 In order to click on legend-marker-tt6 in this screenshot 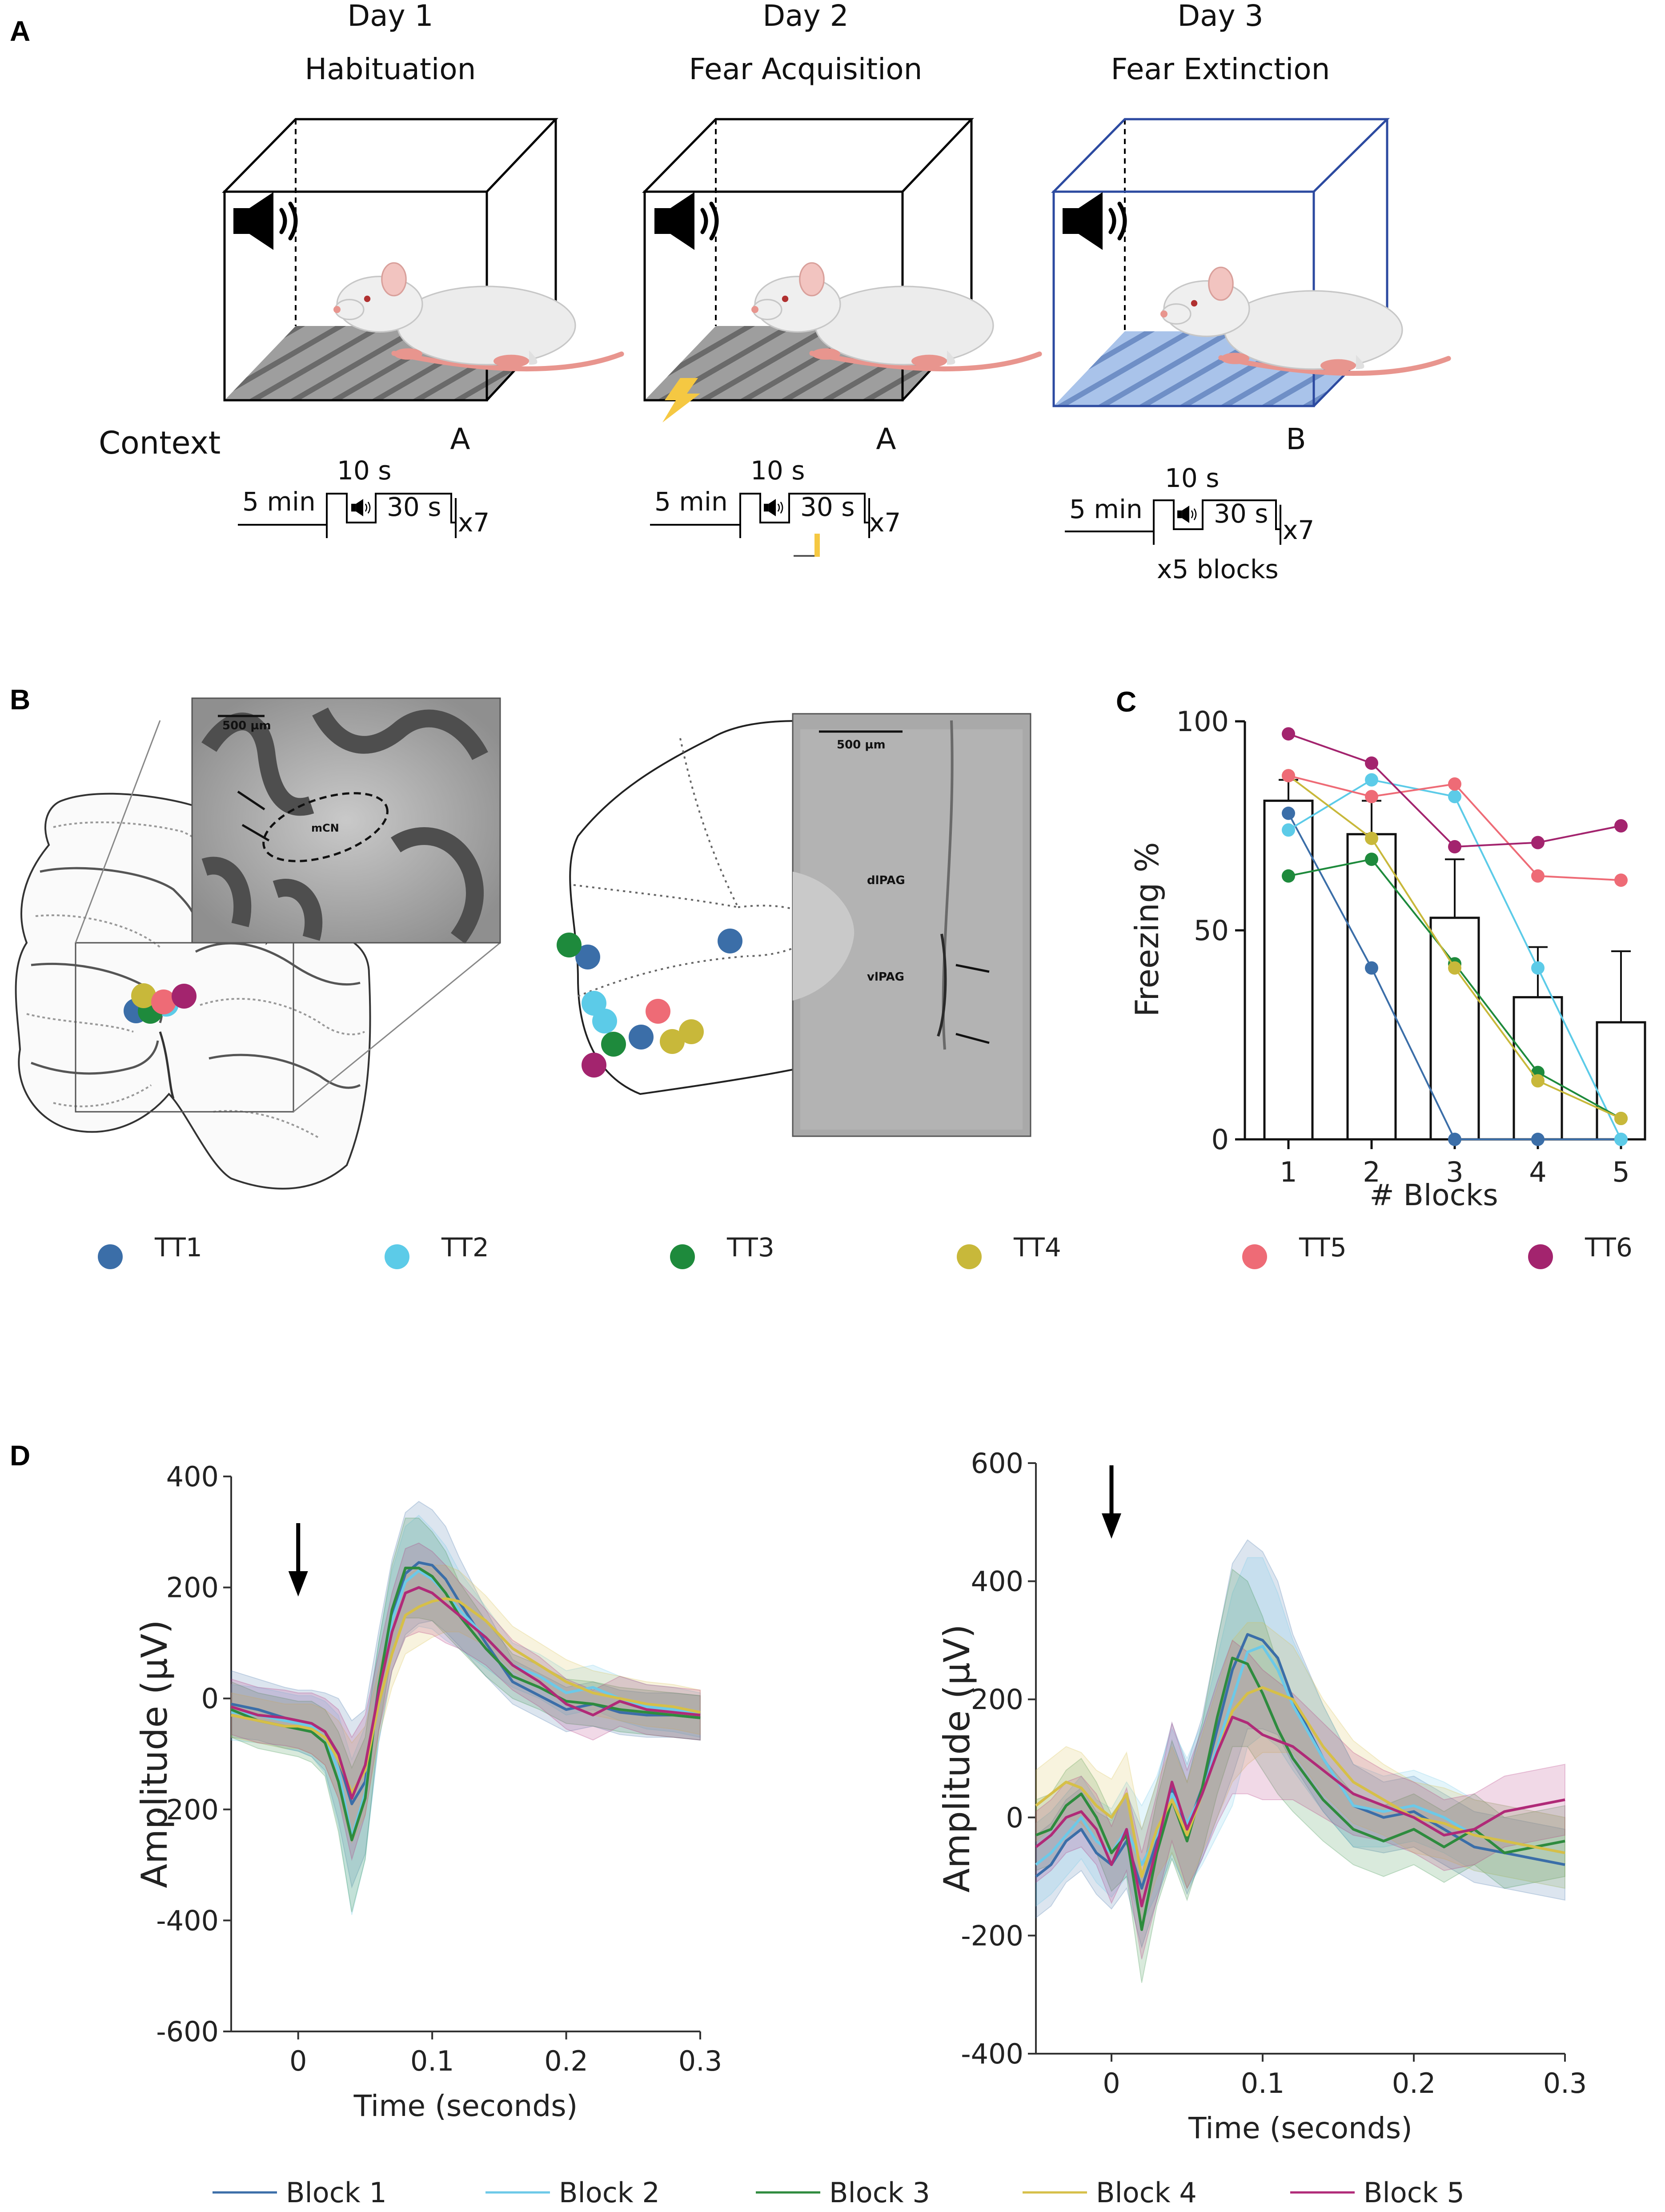, I will do `click(1540, 1256)`.